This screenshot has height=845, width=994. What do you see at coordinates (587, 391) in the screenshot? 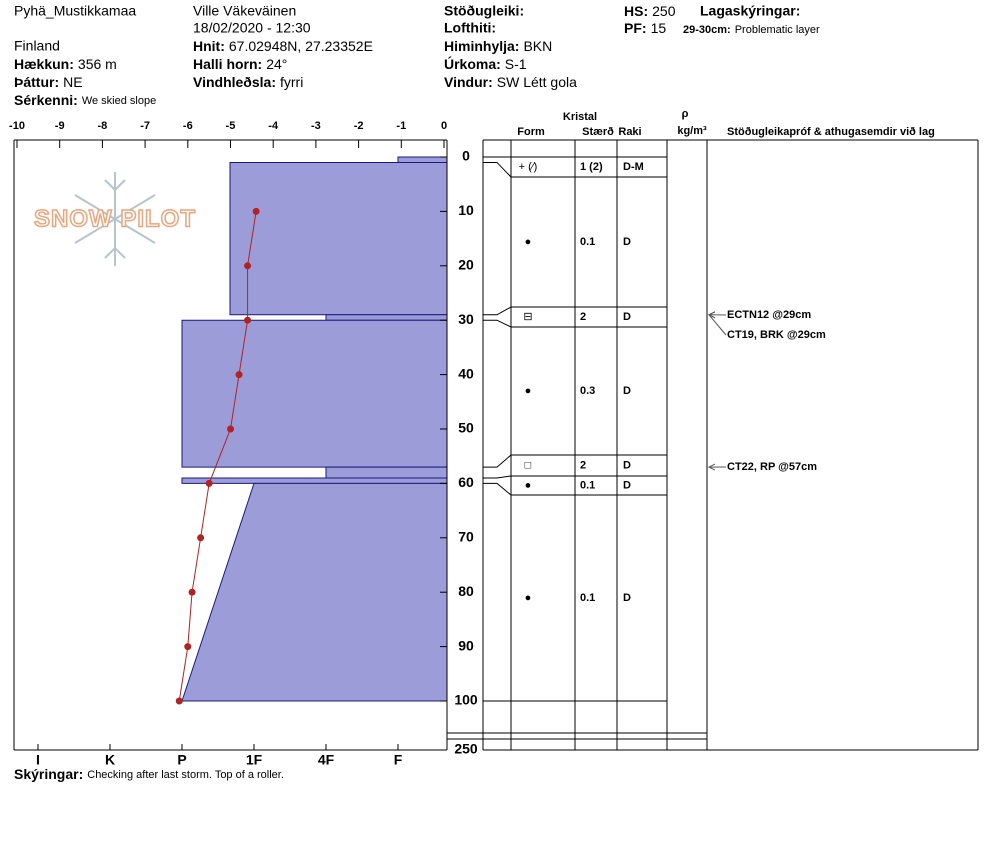
I see `grain-size: 0.3` at bounding box center [587, 391].